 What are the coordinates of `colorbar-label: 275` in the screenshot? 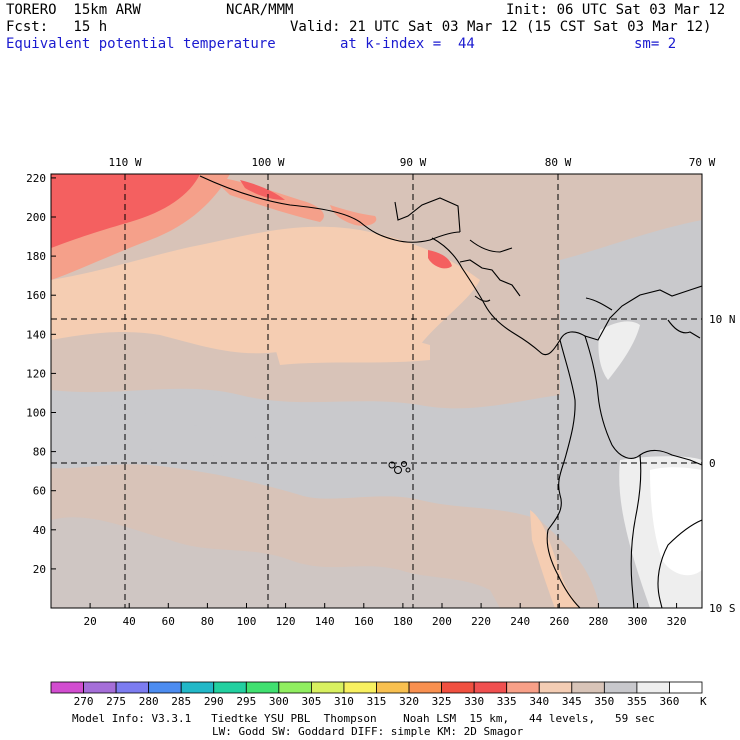 It's located at (116, 701).